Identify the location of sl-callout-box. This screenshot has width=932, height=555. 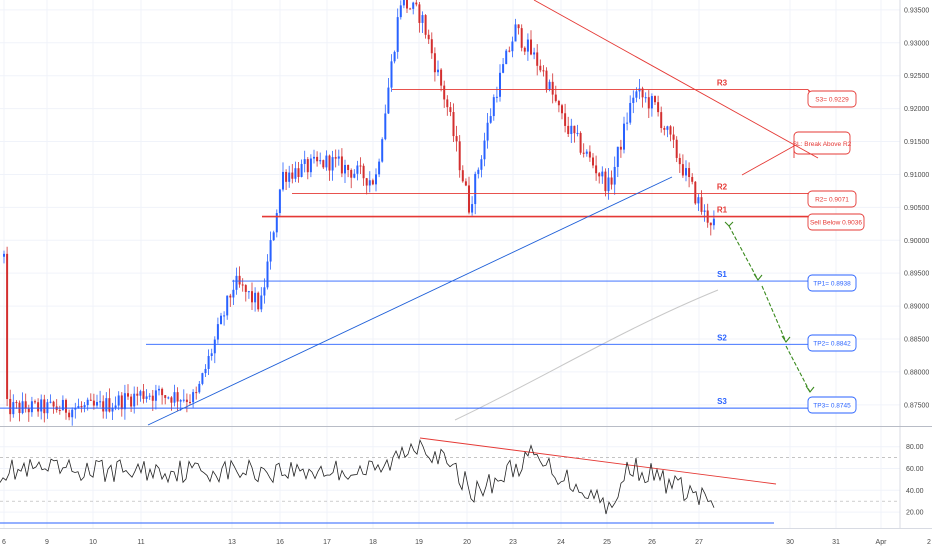
(822, 143).